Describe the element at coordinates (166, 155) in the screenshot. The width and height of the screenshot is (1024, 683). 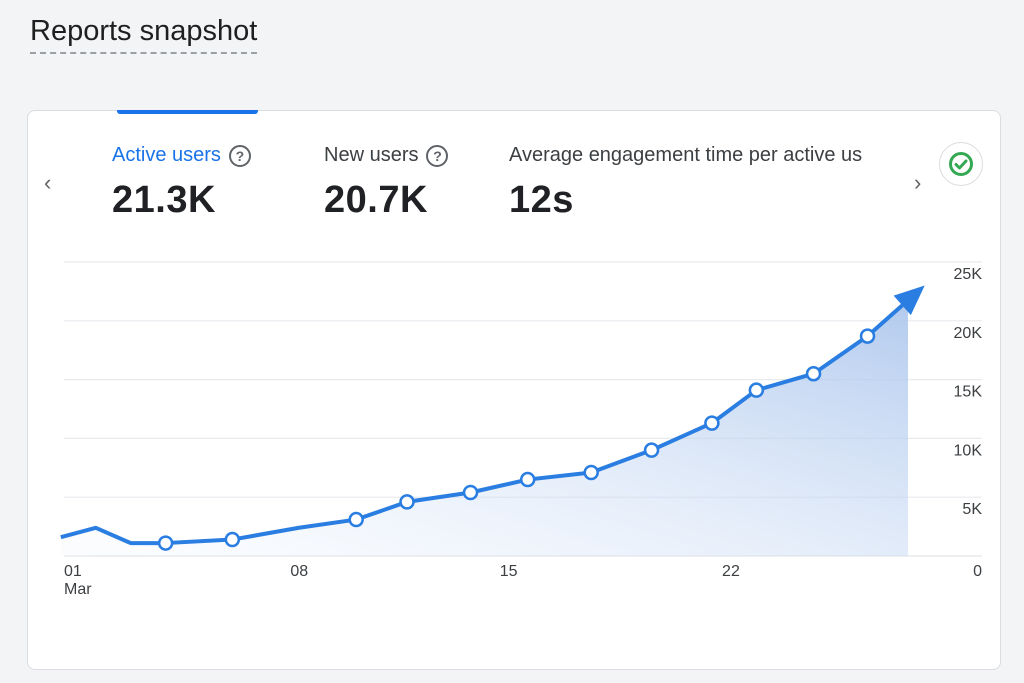
I see `metric-label: Active users` at that location.